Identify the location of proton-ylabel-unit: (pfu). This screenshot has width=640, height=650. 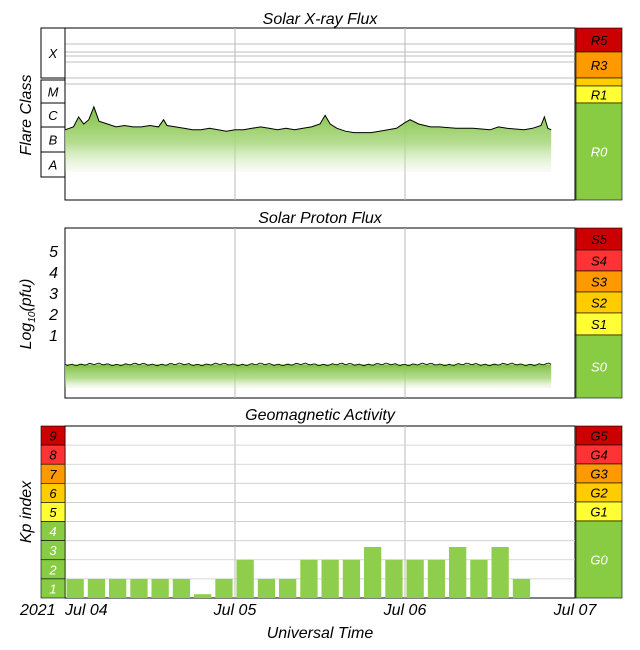
(26, 295).